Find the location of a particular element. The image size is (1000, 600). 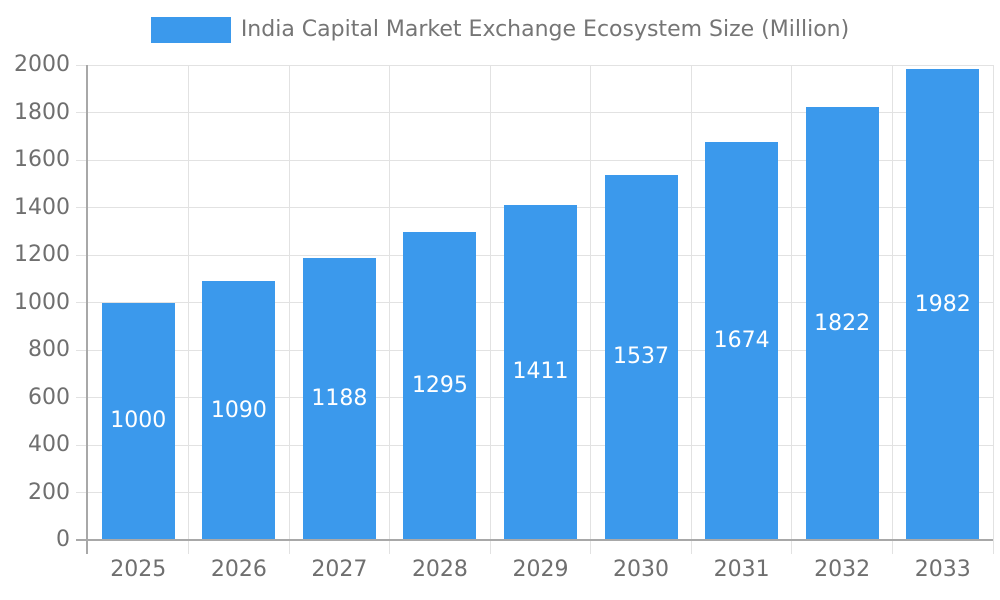

y-axis-label: 800 is located at coordinates (49, 349).